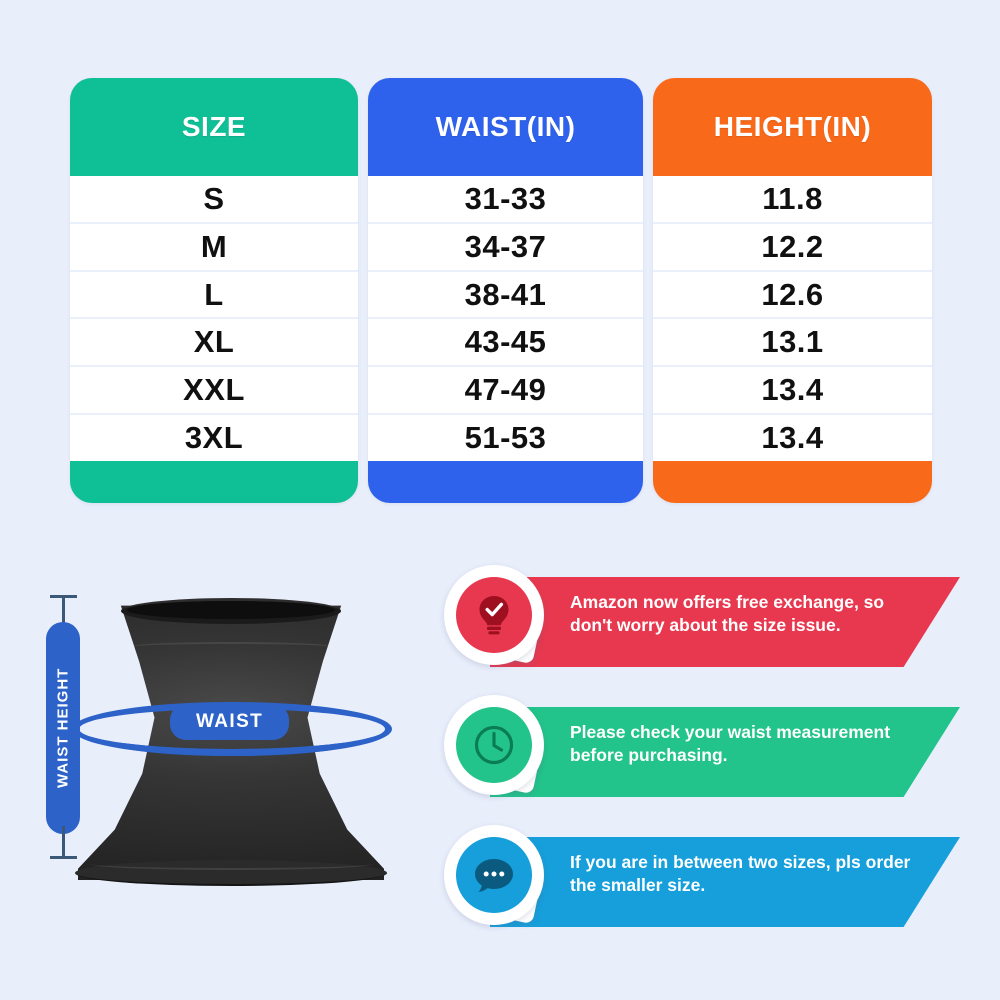 Image resolution: width=1000 pixels, height=1000 pixels. What do you see at coordinates (214, 343) in the screenshot?
I see `table-cell-size: XL` at bounding box center [214, 343].